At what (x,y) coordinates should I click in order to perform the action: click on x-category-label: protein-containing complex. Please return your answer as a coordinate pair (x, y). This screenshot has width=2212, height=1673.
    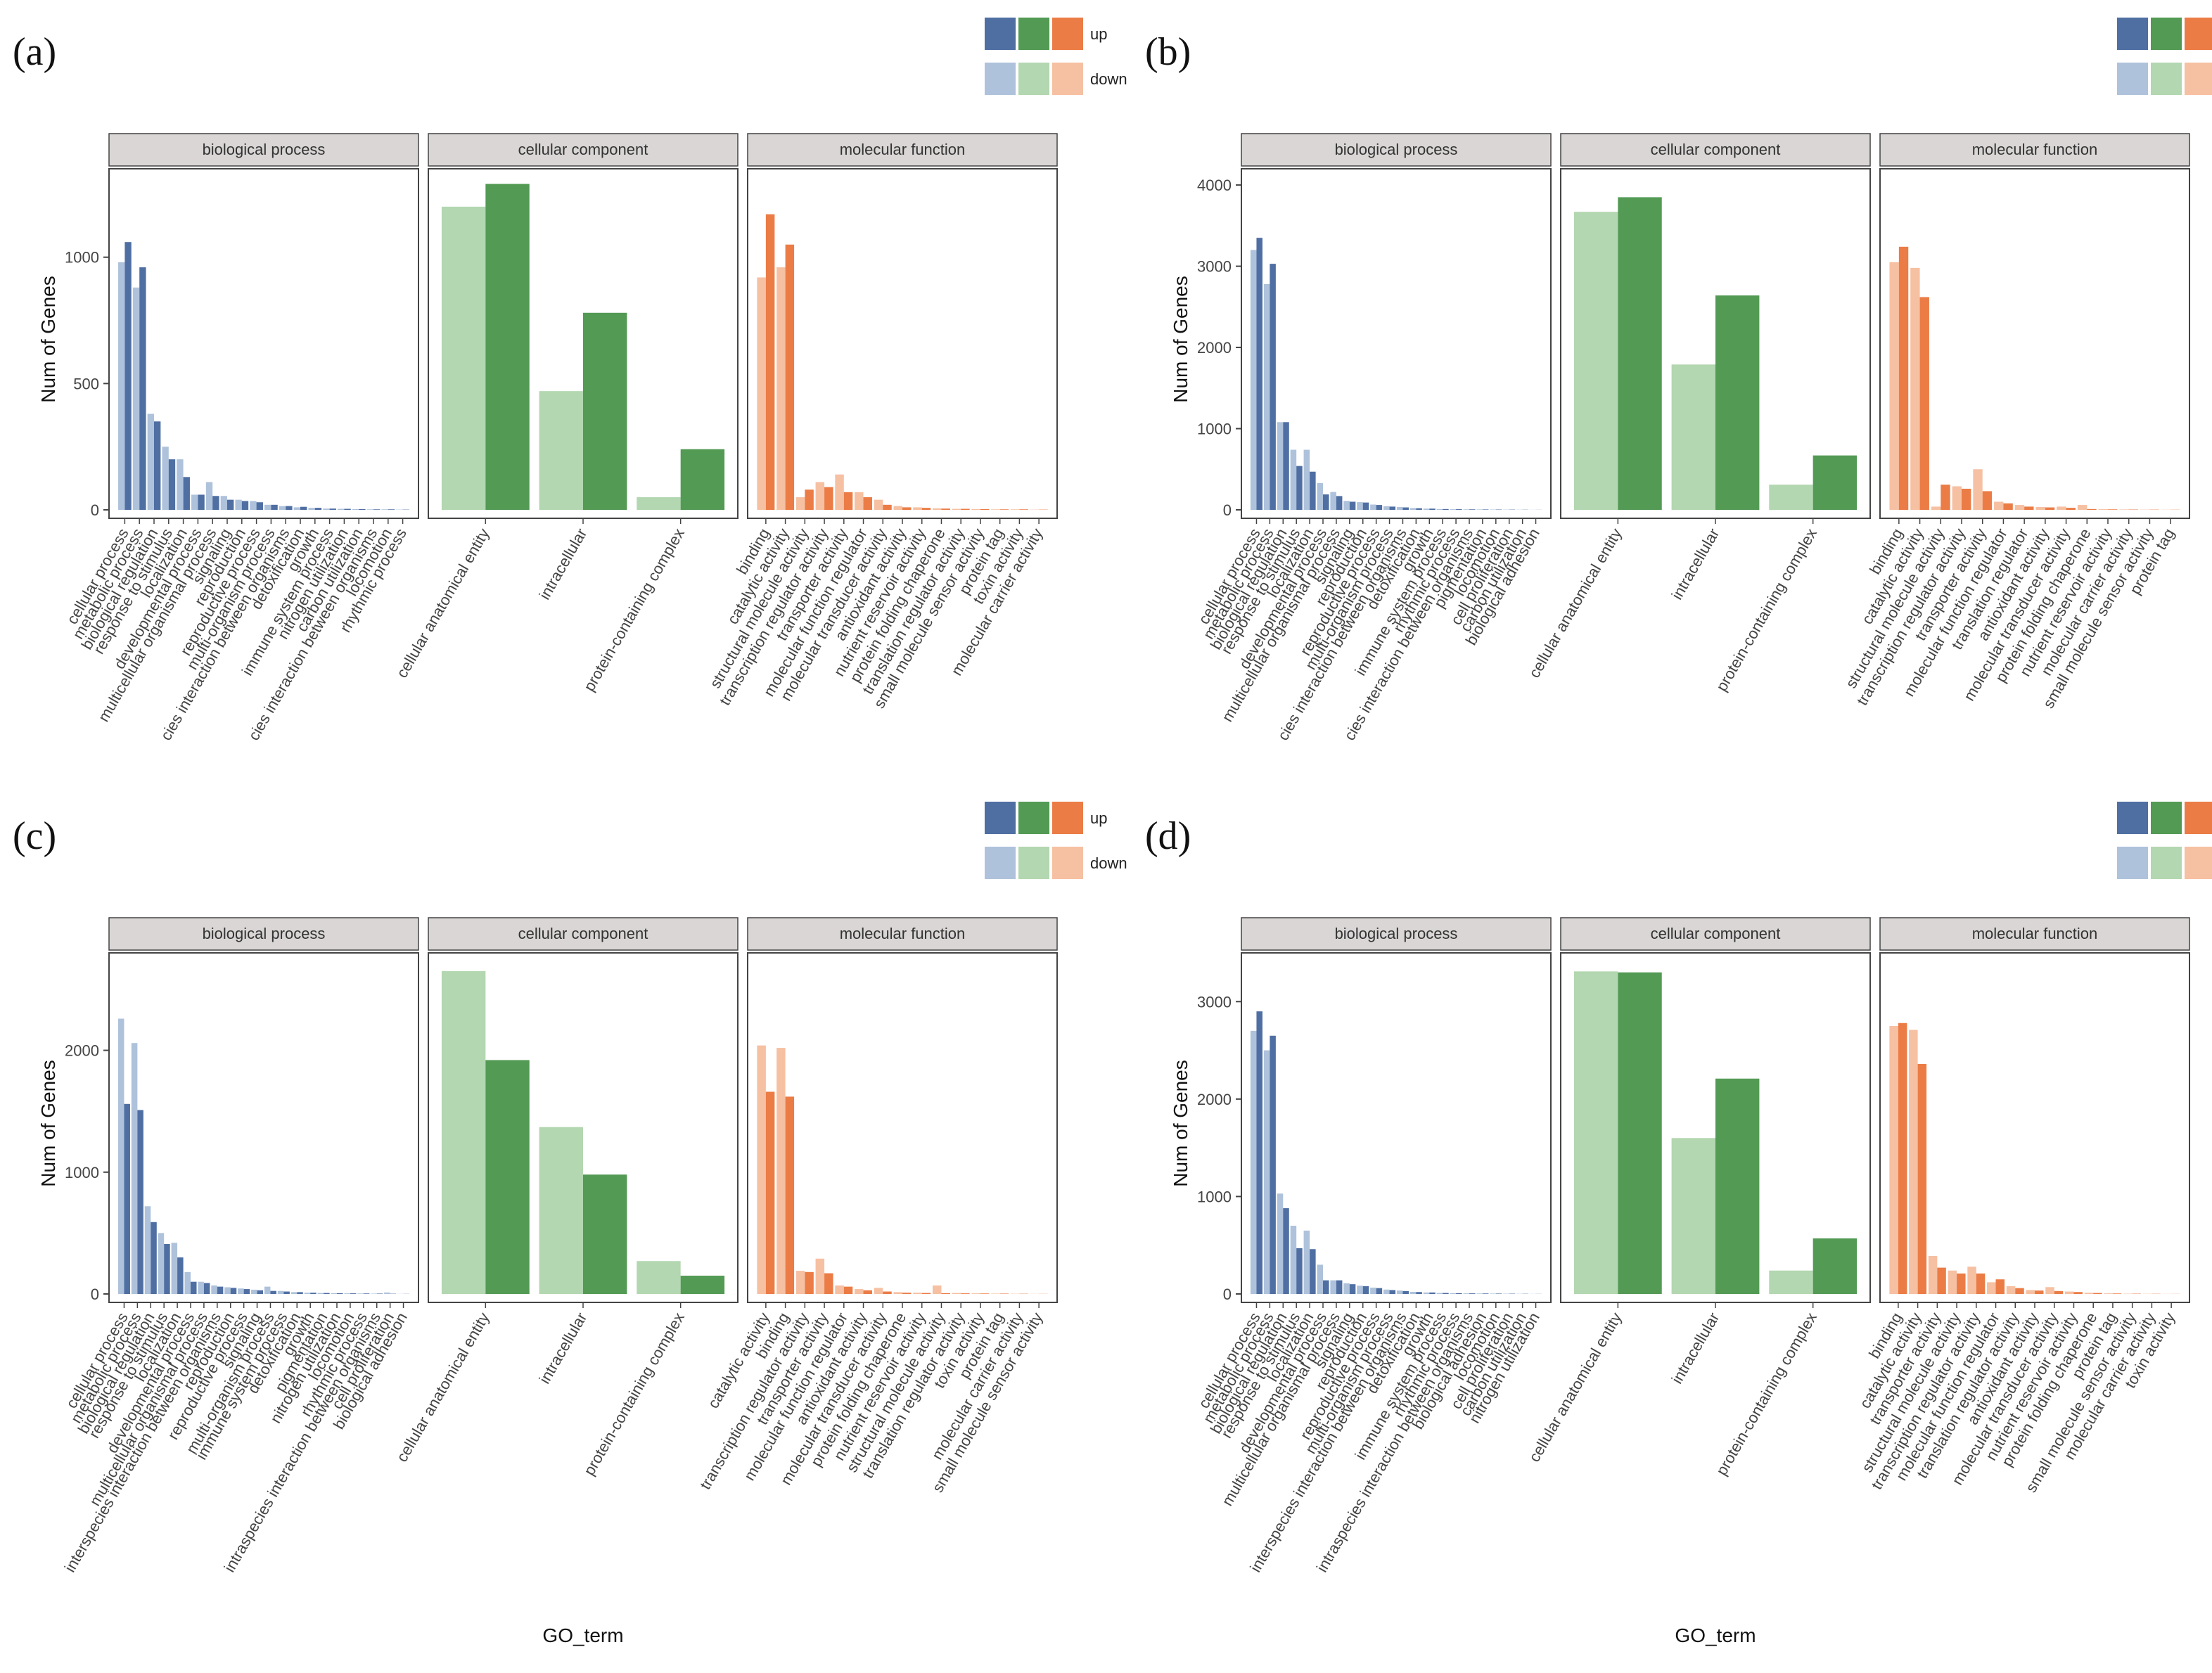
    Looking at the image, I should click on (1766, 1393).